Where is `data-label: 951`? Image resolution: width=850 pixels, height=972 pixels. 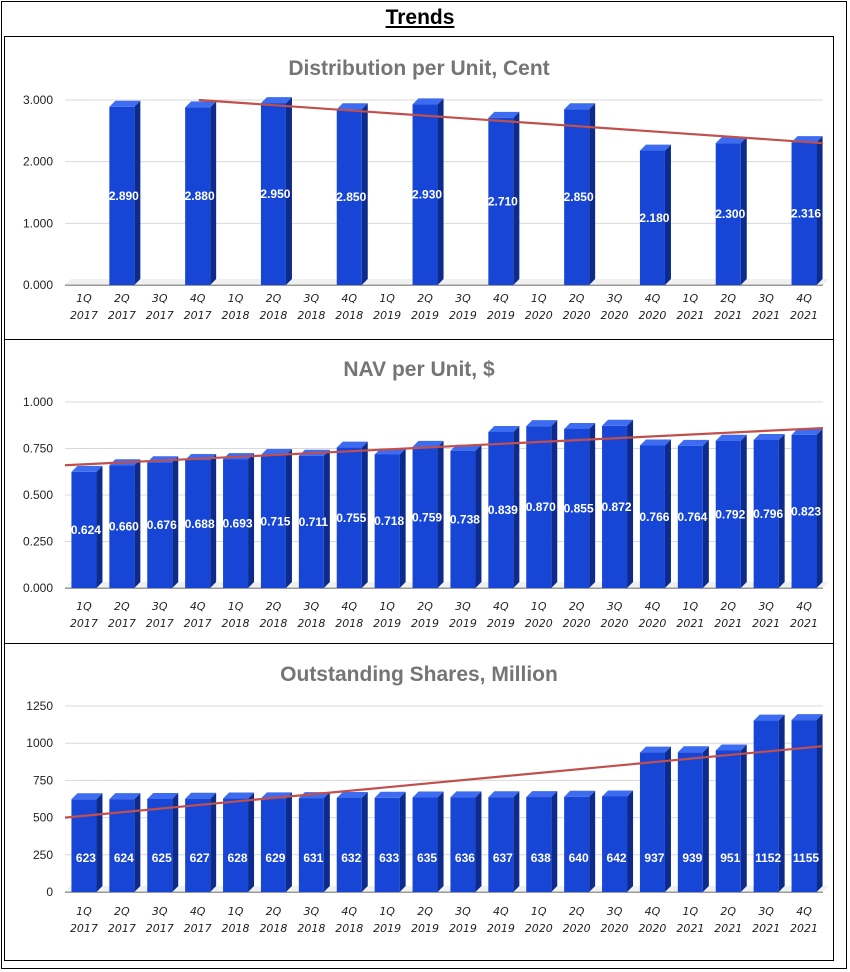 data-label: 951 is located at coordinates (730, 858).